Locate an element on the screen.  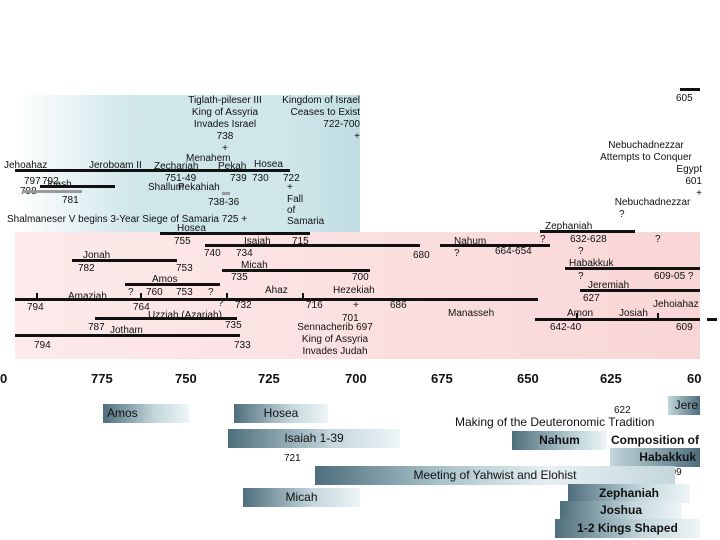
box-habakkuk: Habakkuk is located at coordinates (655, 457).